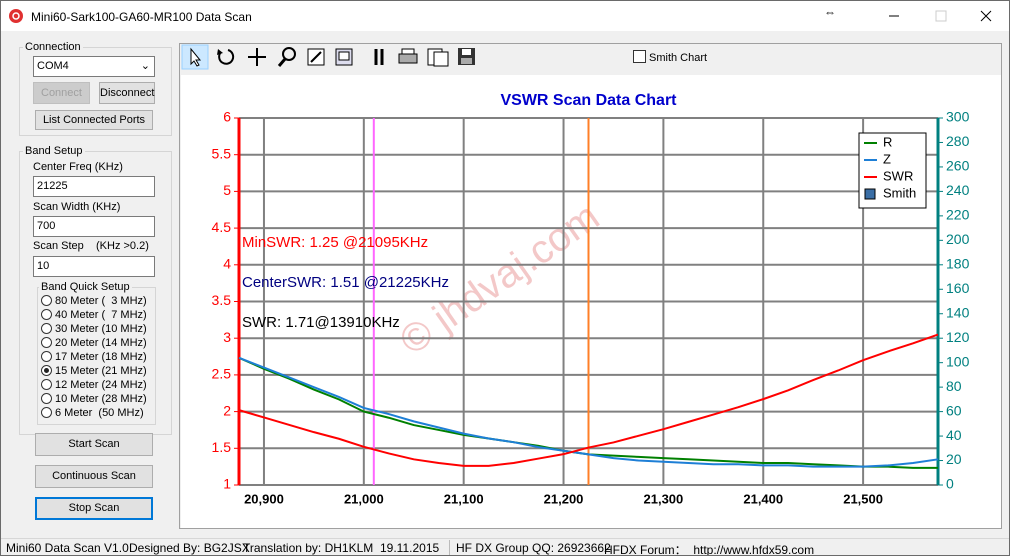  Describe the element at coordinates (189, 548) in the screenshot. I see `status-text: Designed By: BG2JSX` at that location.